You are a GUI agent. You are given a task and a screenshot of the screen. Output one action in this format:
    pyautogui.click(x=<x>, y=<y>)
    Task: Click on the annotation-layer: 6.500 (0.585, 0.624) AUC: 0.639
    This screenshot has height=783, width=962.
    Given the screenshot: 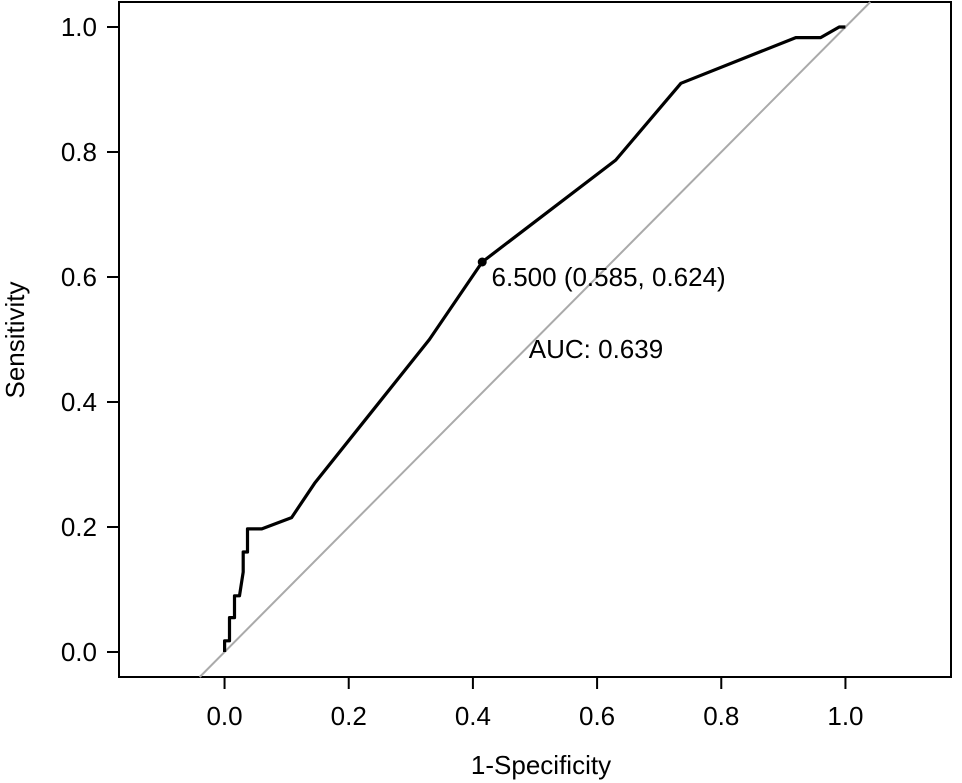 What is the action you would take?
    pyautogui.click(x=609, y=313)
    